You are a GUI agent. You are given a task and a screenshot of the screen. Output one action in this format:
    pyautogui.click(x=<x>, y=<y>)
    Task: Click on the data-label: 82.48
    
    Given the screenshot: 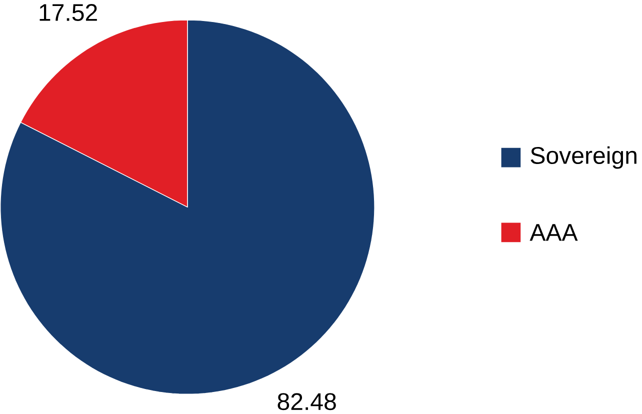 What is the action you would take?
    pyautogui.click(x=307, y=401)
    